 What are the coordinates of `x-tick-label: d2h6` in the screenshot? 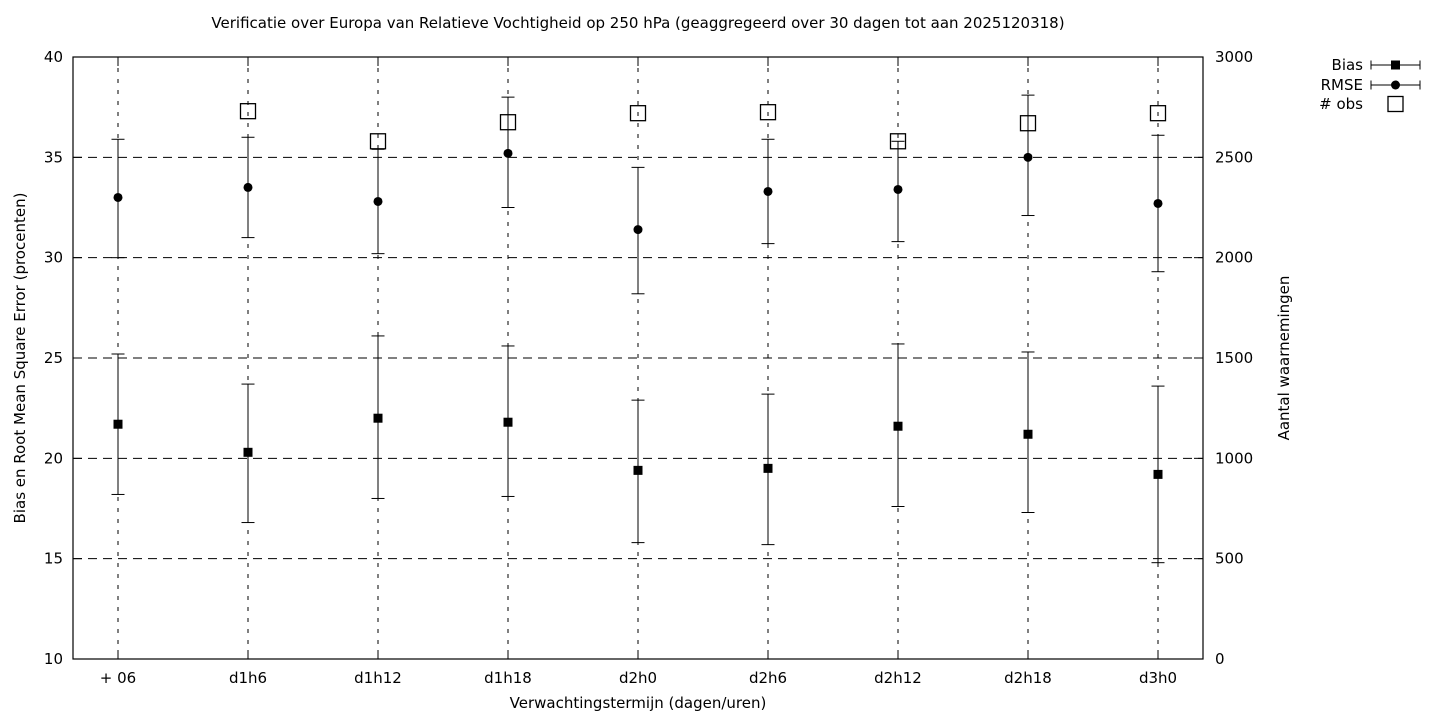 It's located at (768, 678).